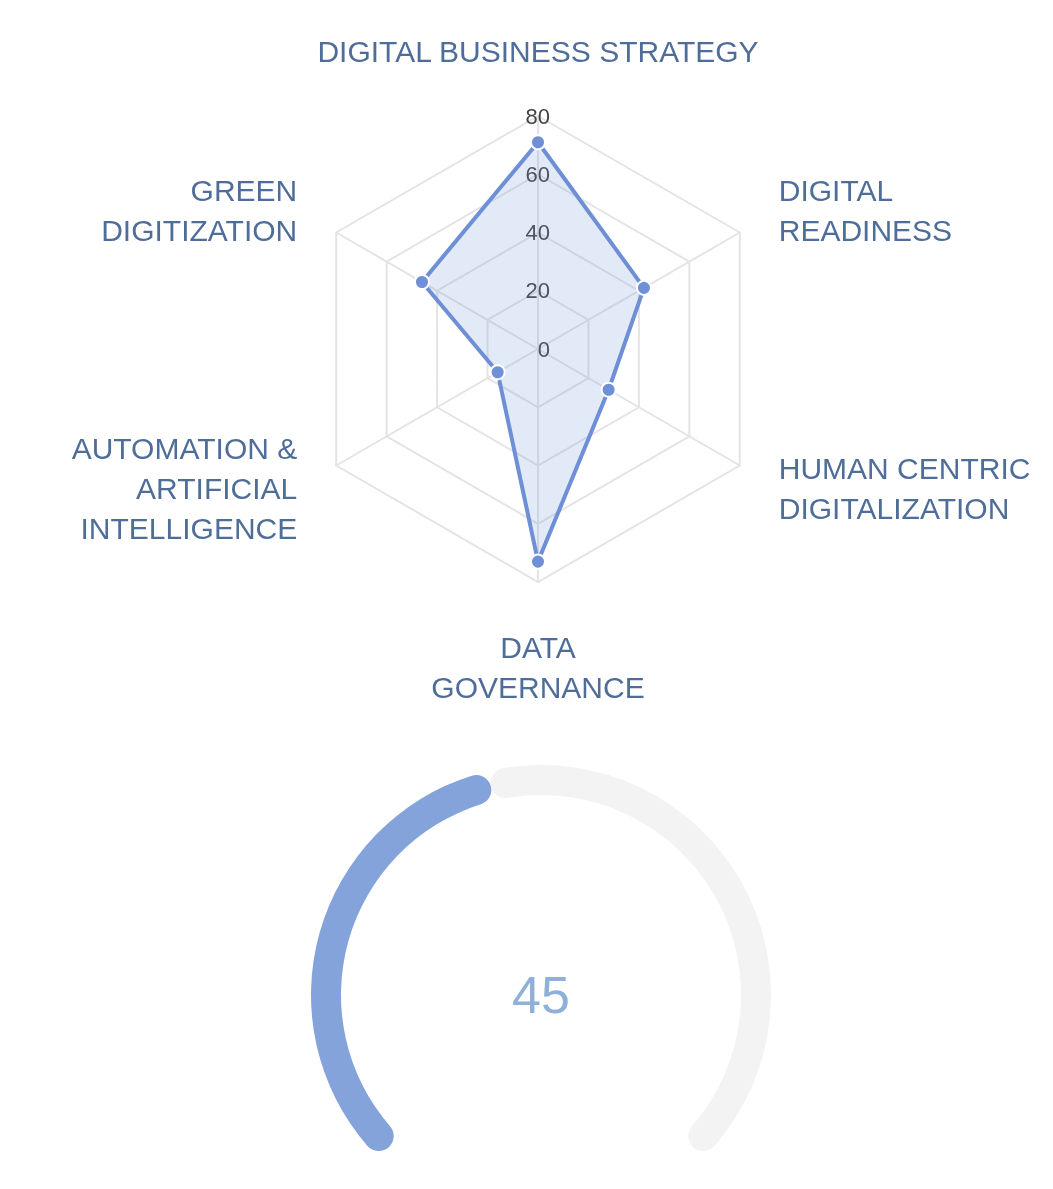 This screenshot has height=1189, width=1053. I want to click on y-tick-label: 40, so click(537, 232).